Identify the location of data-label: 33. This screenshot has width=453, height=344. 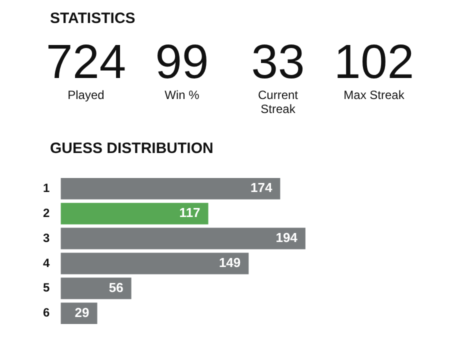
(278, 62).